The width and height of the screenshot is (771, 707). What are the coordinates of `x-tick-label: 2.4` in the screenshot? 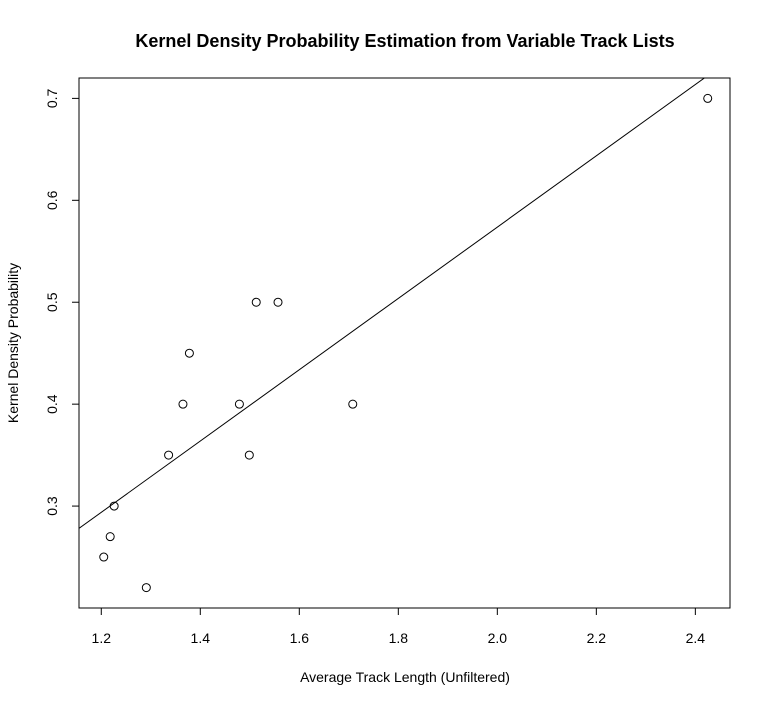 It's located at (696, 638).